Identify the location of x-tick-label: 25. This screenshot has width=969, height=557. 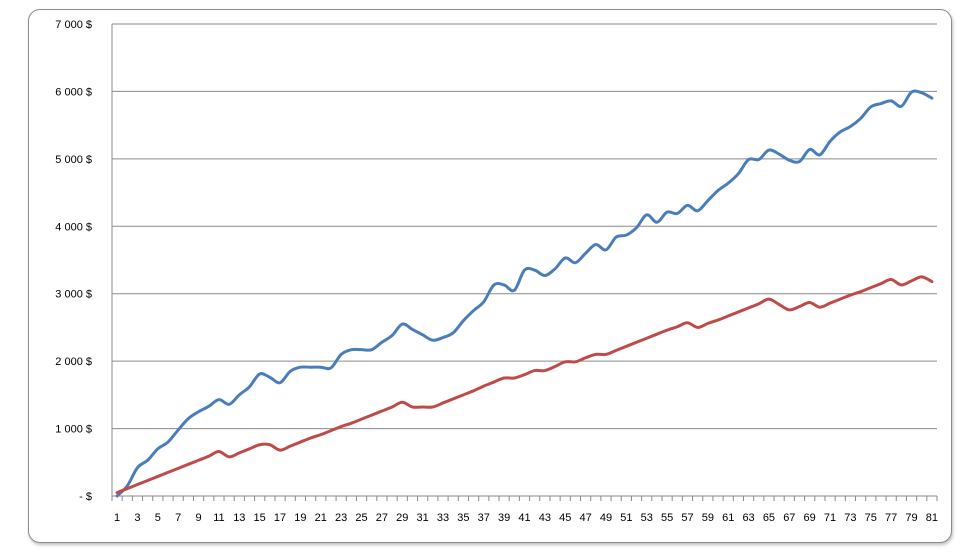
(361, 518).